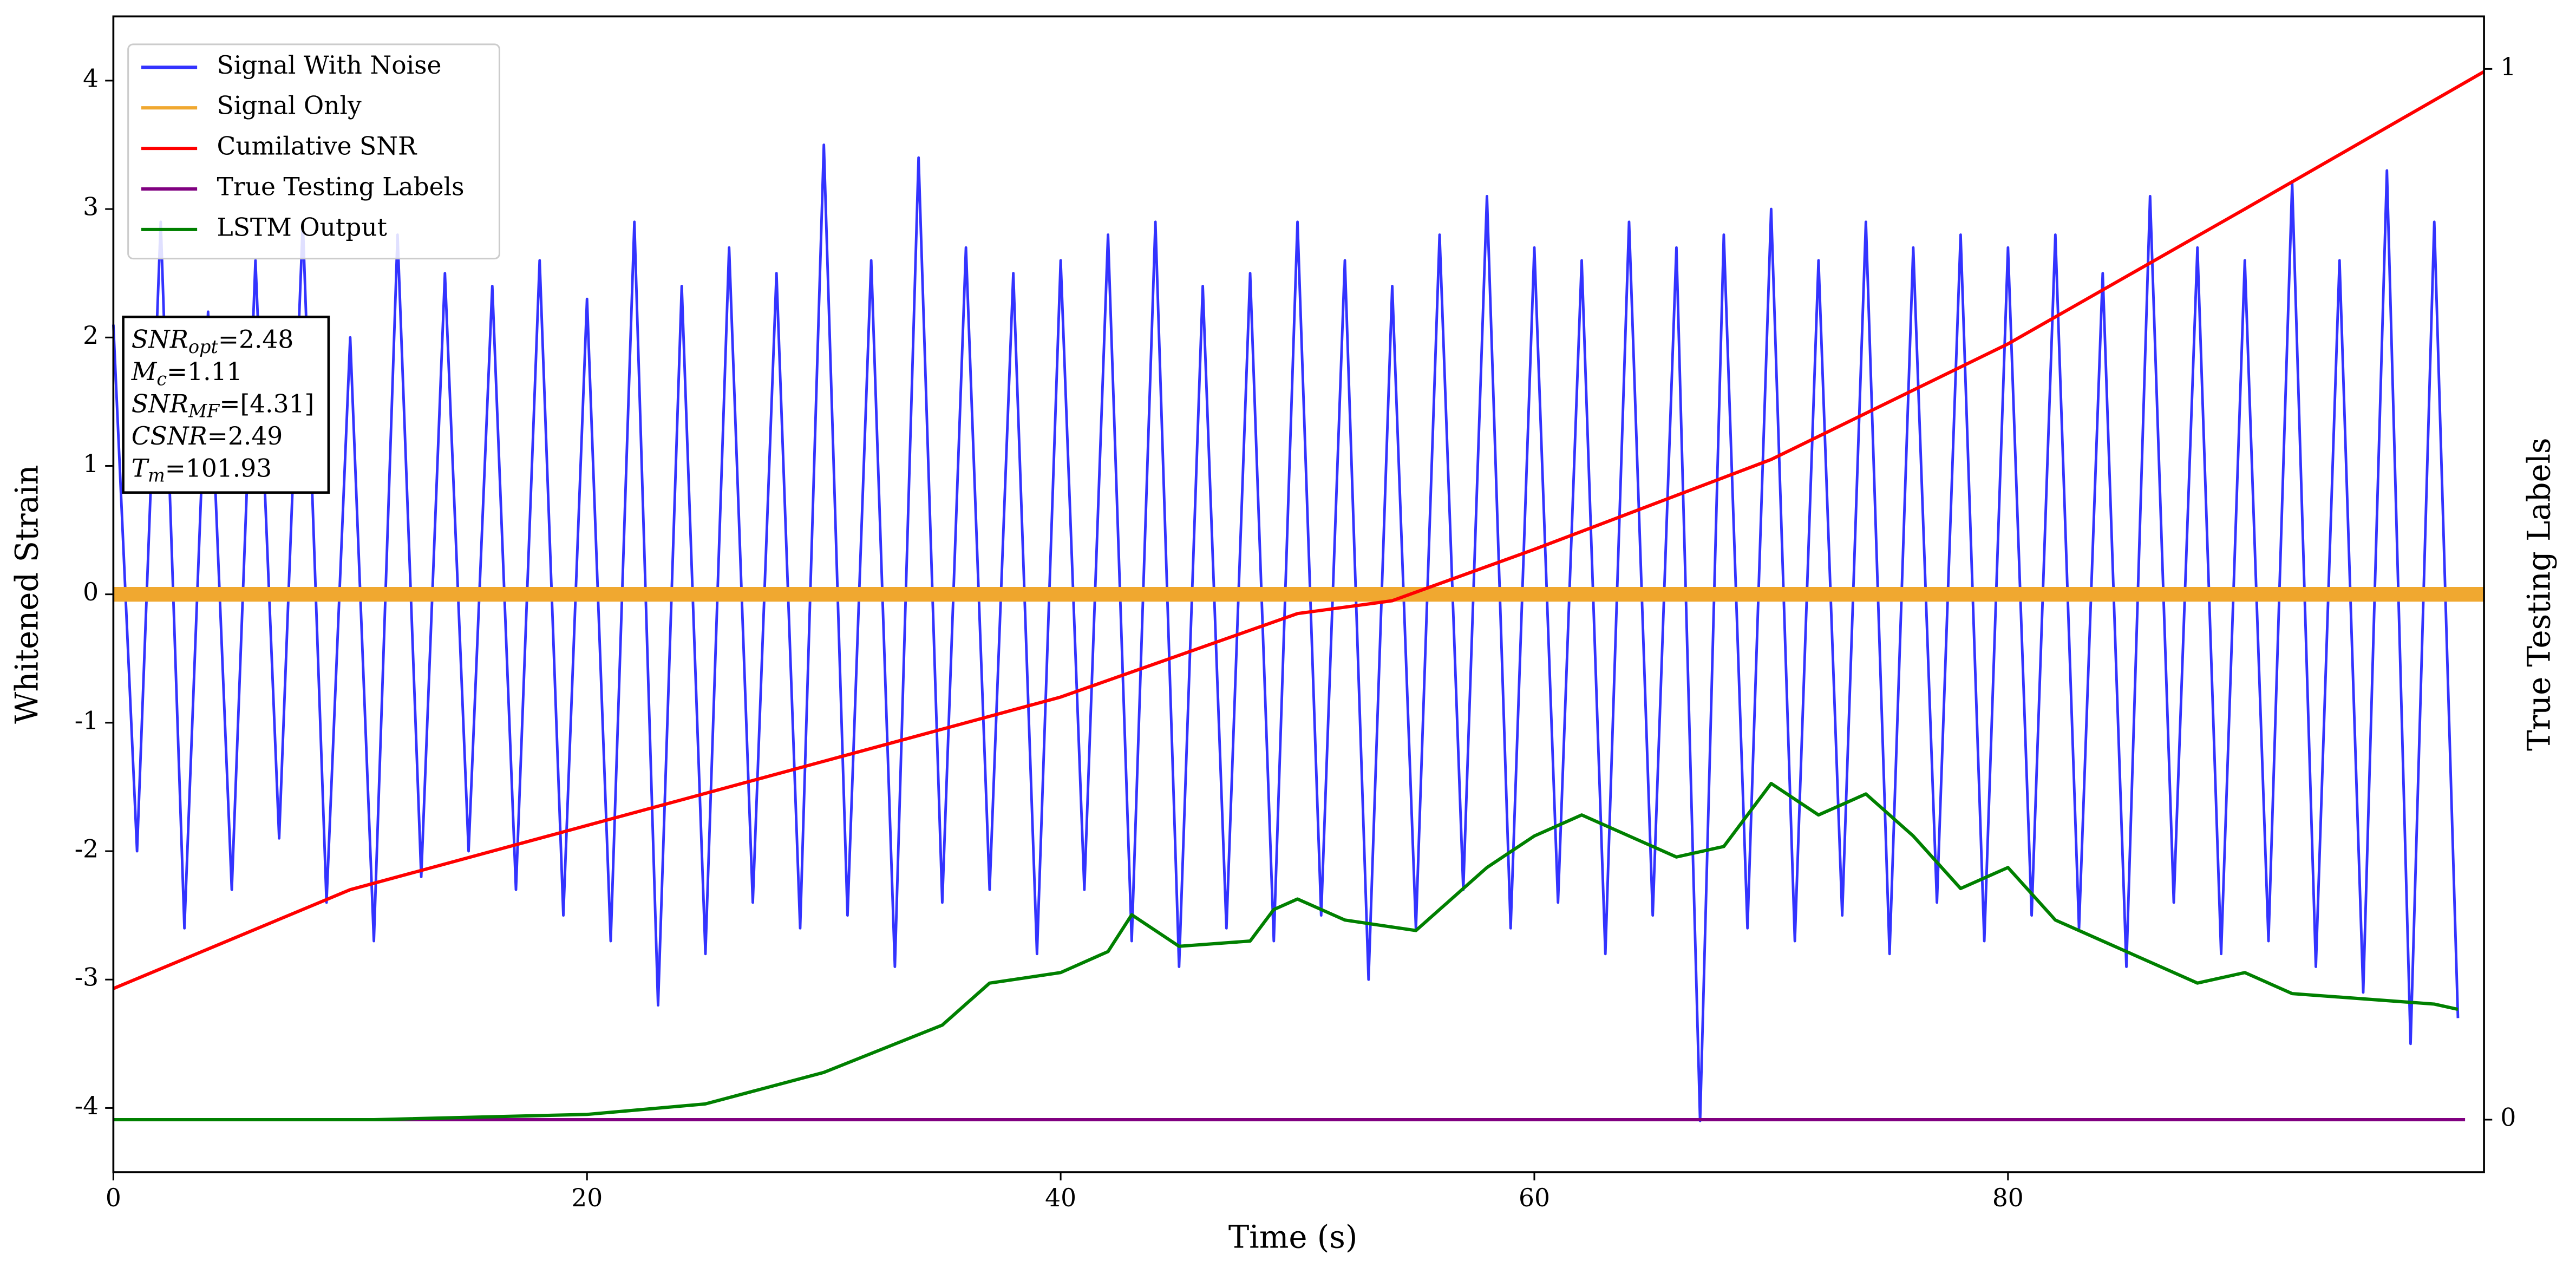 The image size is (2576, 1274). Describe the element at coordinates (91, 335) in the screenshot. I see `y-tick-label: 2` at that location.